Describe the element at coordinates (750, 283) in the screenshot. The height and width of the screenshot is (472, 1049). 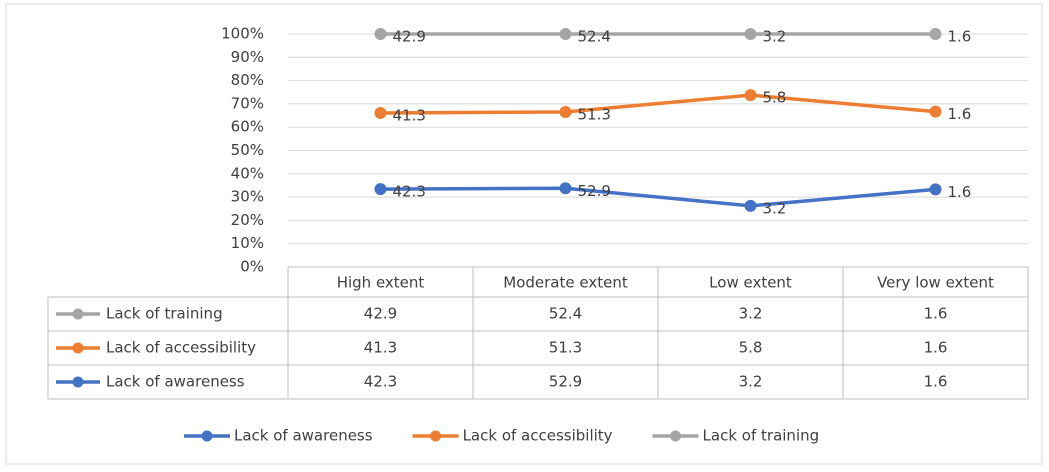
I see `x-tick-label: Low extent` at that location.